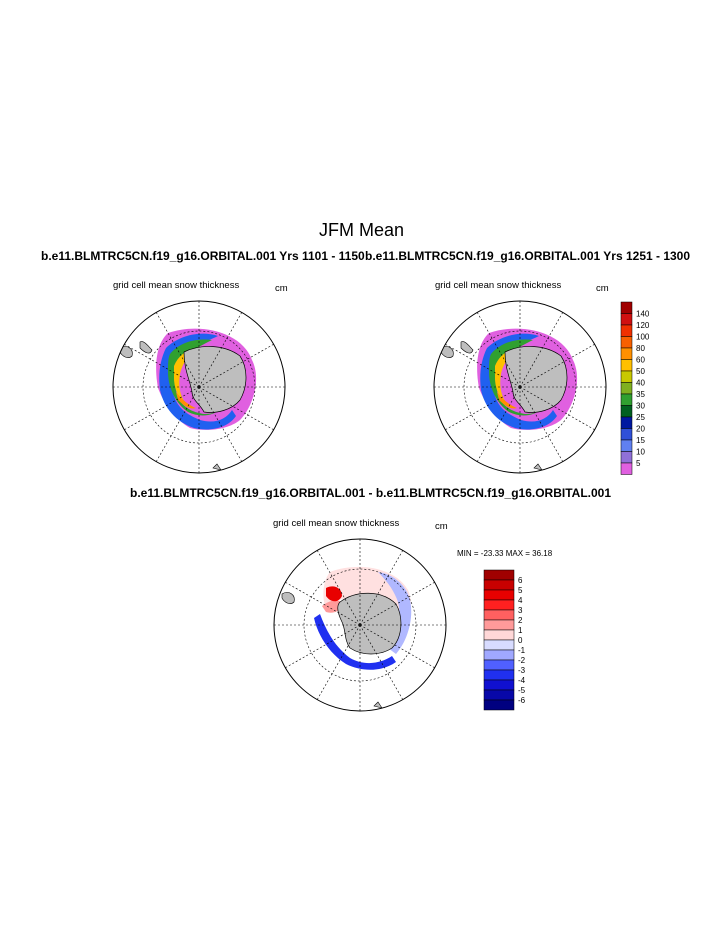  What do you see at coordinates (281, 288) in the screenshot?
I see `panel-1-units: cm` at bounding box center [281, 288].